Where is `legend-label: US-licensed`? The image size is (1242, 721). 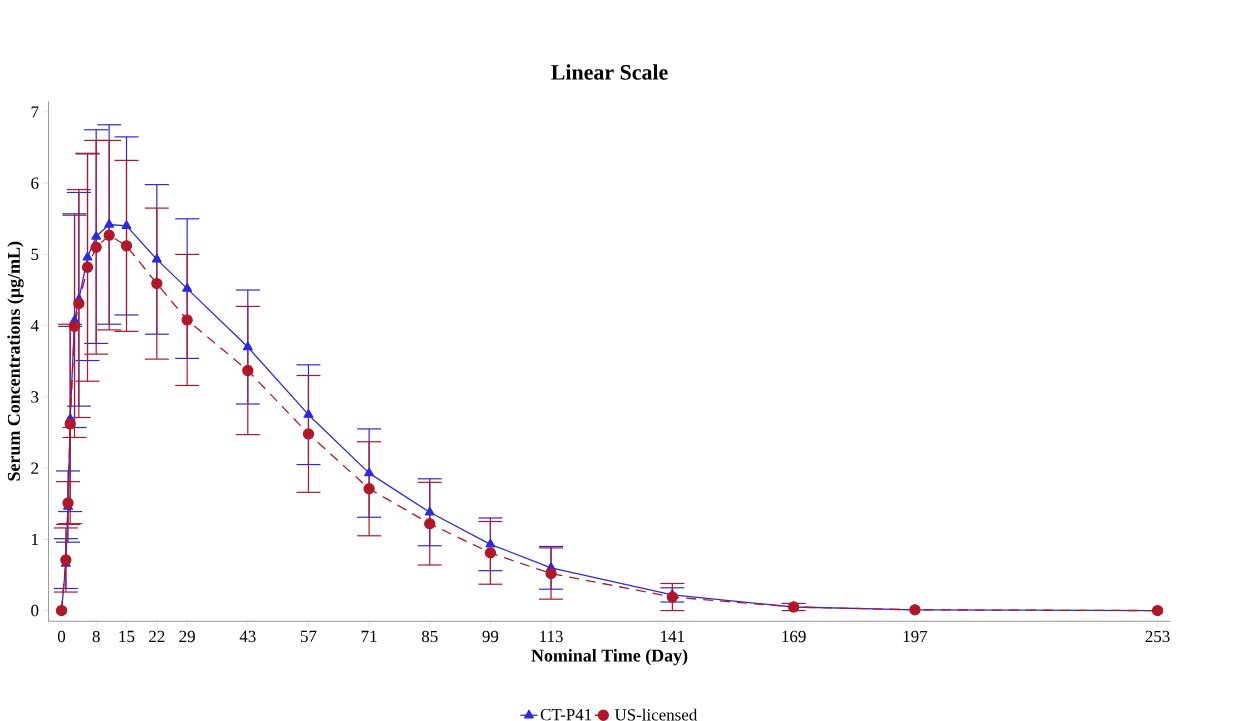
legend-label: US-licensed is located at coordinates (656, 714).